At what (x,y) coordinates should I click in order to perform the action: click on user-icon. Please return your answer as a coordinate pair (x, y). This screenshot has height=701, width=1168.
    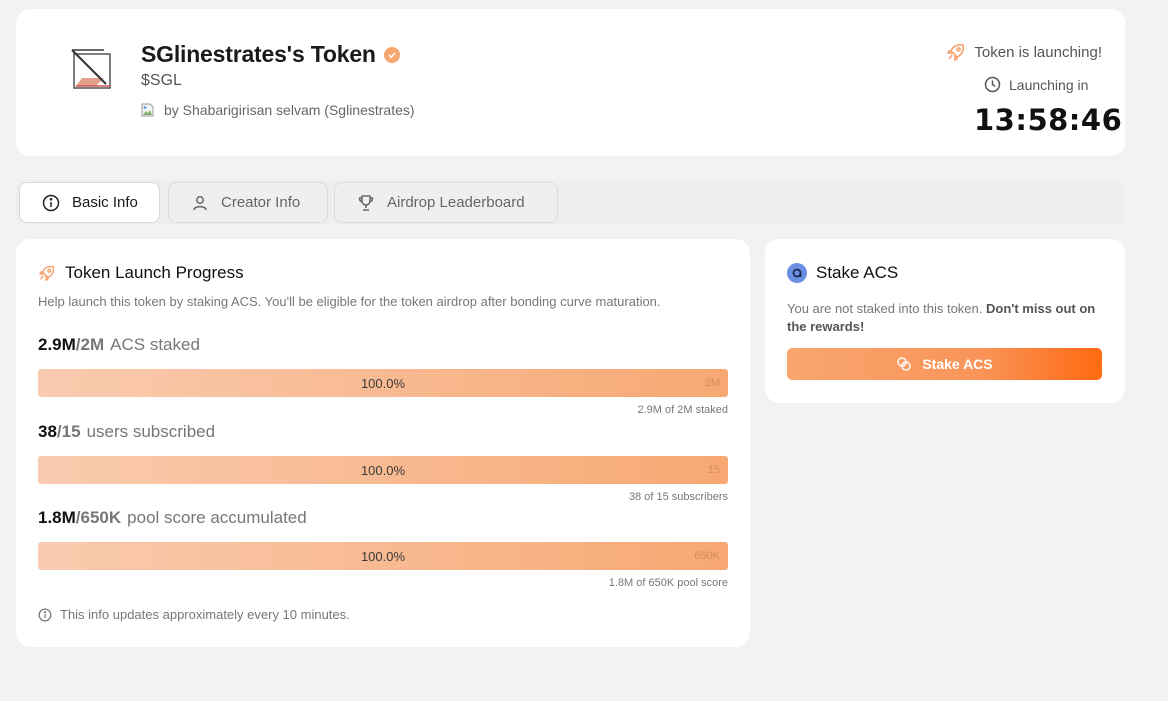
    Looking at the image, I should click on (200, 203).